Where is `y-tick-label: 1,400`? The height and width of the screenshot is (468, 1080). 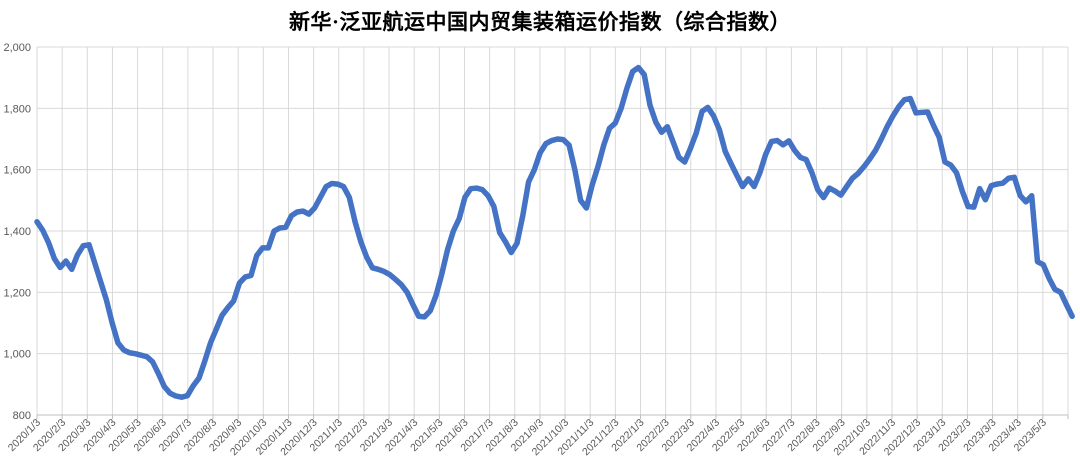
y-tick-label: 1,400 is located at coordinates (17, 232).